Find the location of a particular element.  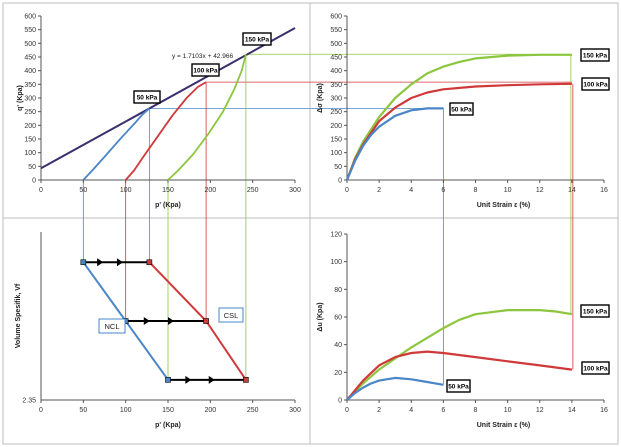

y-tick-label: 600 is located at coordinates (336, 17).